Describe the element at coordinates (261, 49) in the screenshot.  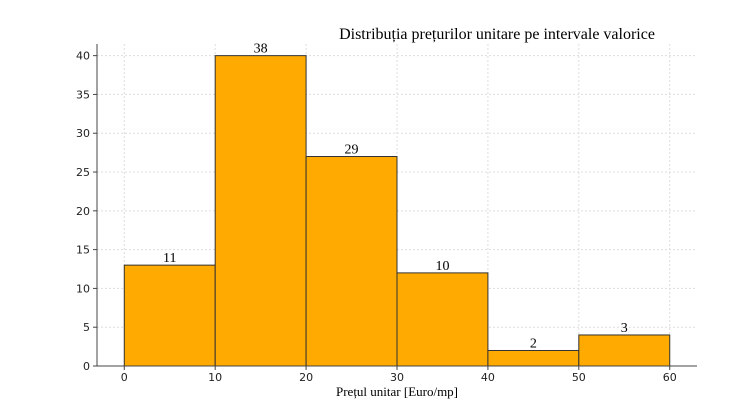
I see `bar-data-label: 38` at that location.